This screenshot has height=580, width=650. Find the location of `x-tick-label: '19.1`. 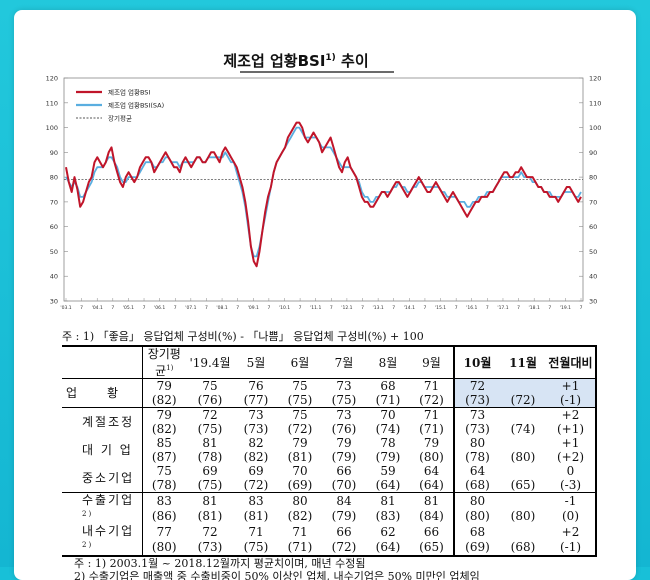

x-tick-label: '19.1 is located at coordinates (565, 308).